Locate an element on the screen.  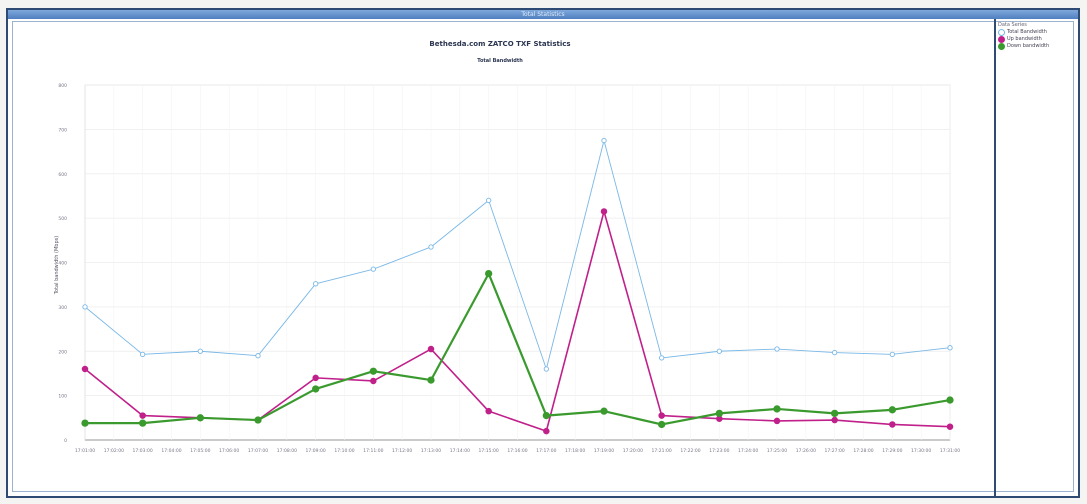
legend-item-down: Down bandwidth is located at coordinates (1035, 46).